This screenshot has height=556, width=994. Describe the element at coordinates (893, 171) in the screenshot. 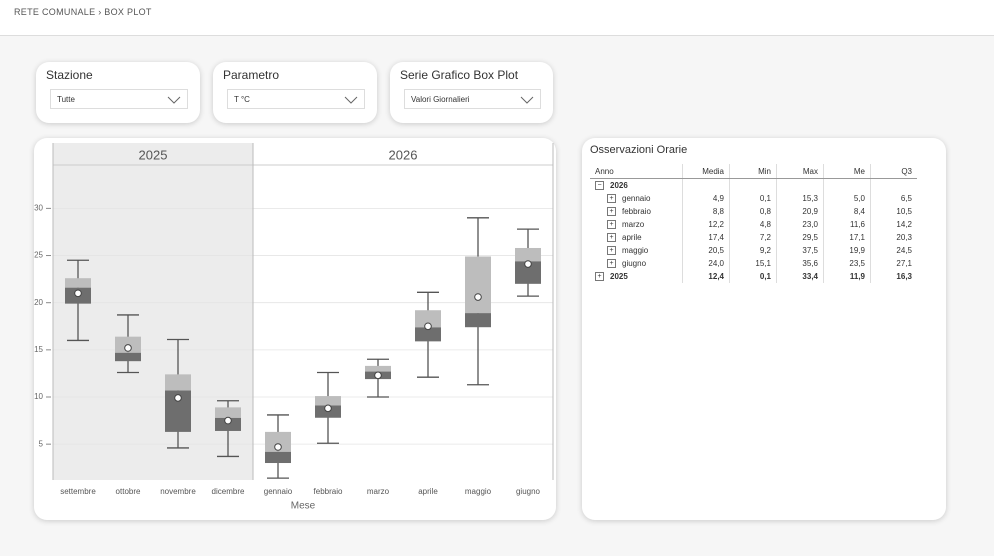

I see `column-header: Q3` at that location.